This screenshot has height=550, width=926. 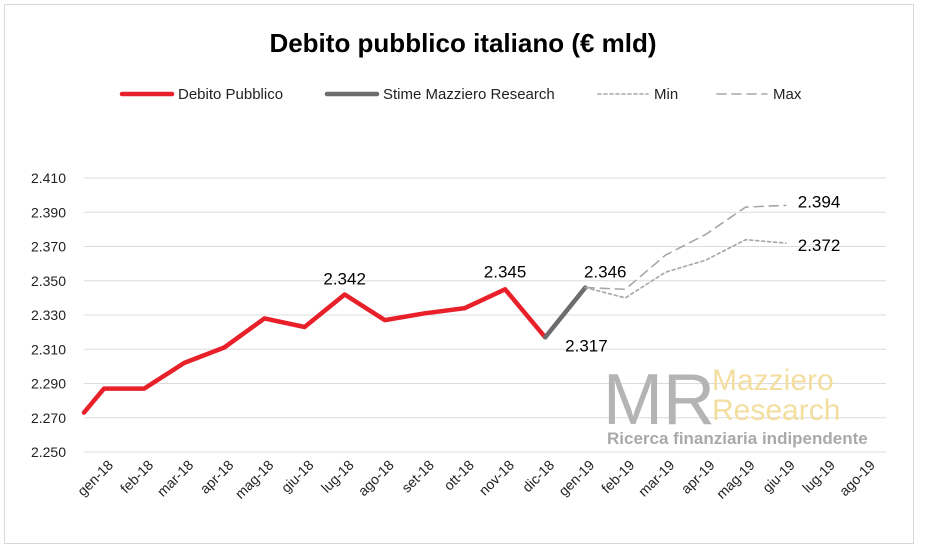 I want to click on x-tick-label: mar-19, so click(x=656, y=478).